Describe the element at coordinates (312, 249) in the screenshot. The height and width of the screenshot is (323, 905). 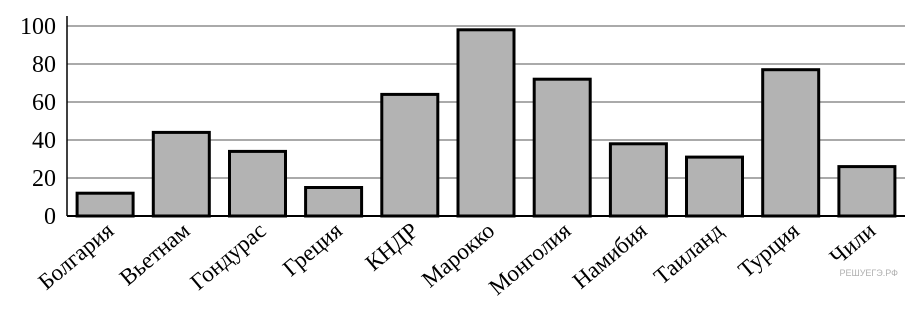
I see `x-tick-label-3: Греция` at that location.